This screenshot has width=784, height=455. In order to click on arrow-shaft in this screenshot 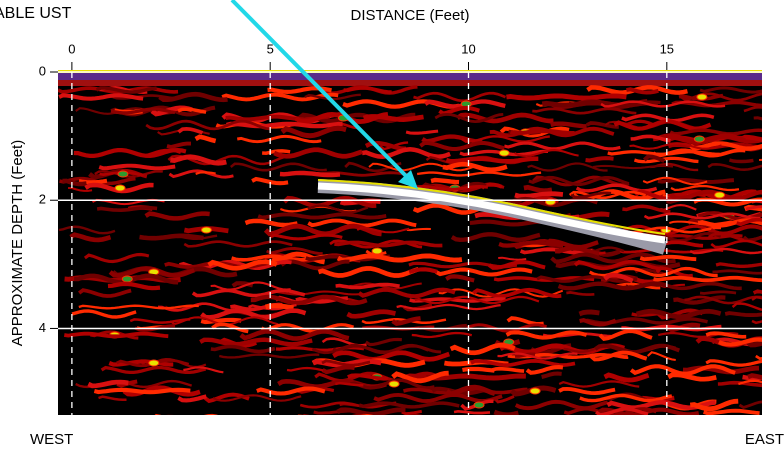, I will do `click(321, 91)`.